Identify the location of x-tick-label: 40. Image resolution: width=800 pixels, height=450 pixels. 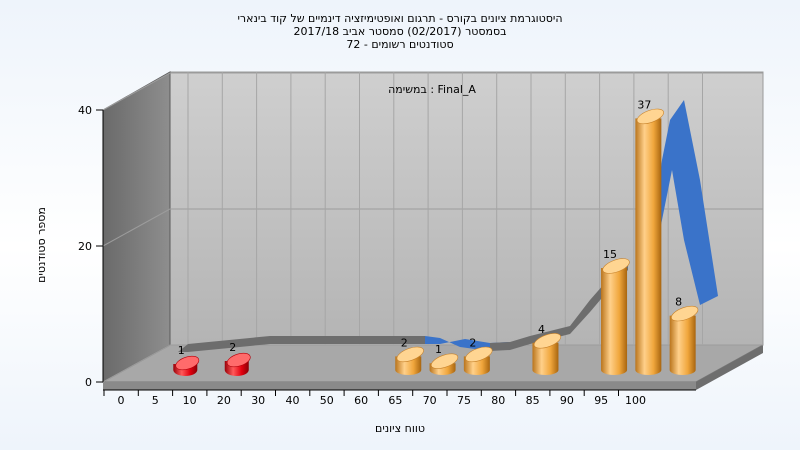
(293, 400).